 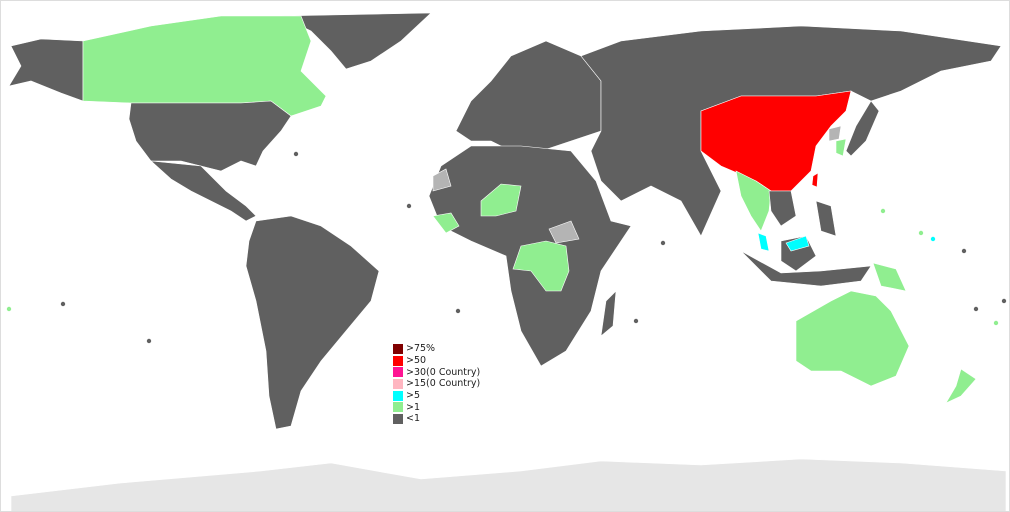 What do you see at coordinates (835, 133) in the screenshot?
I see `region-korea-north` at bounding box center [835, 133].